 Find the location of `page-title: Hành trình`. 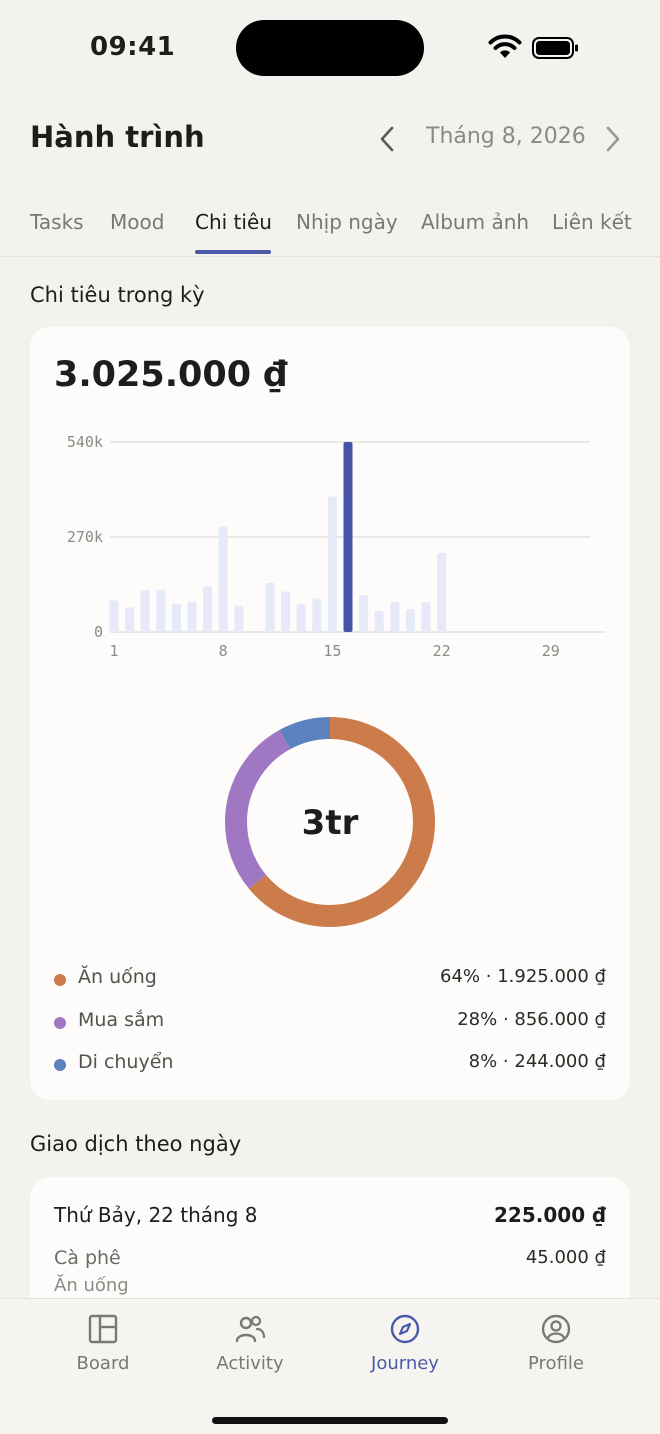

page-title: Hành trình is located at coordinates (117, 137).